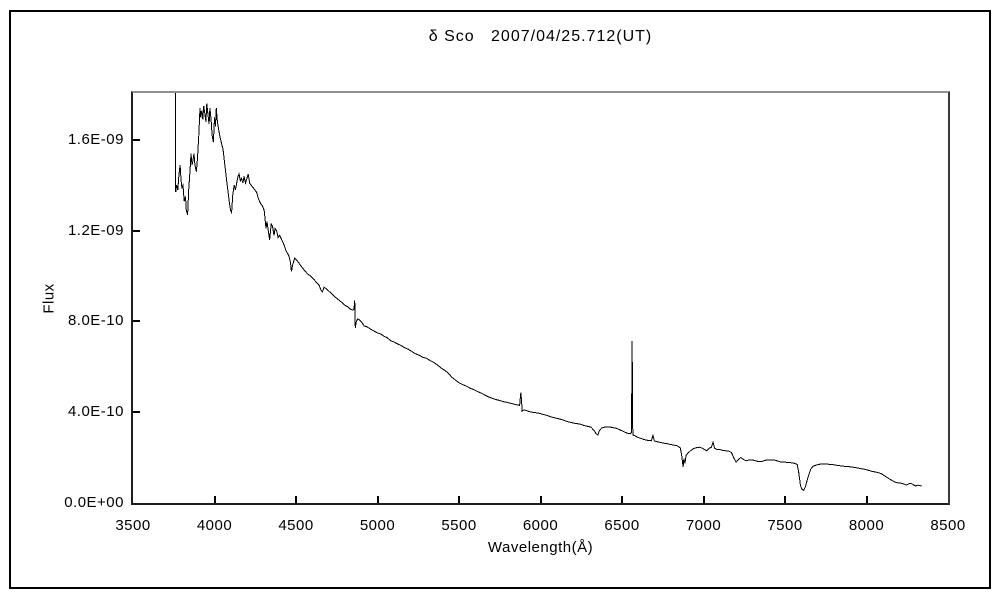 This screenshot has height=600, width=1000. Describe the element at coordinates (95, 412) in the screenshot. I see `y-tick-label: 4.0E-10` at that location.